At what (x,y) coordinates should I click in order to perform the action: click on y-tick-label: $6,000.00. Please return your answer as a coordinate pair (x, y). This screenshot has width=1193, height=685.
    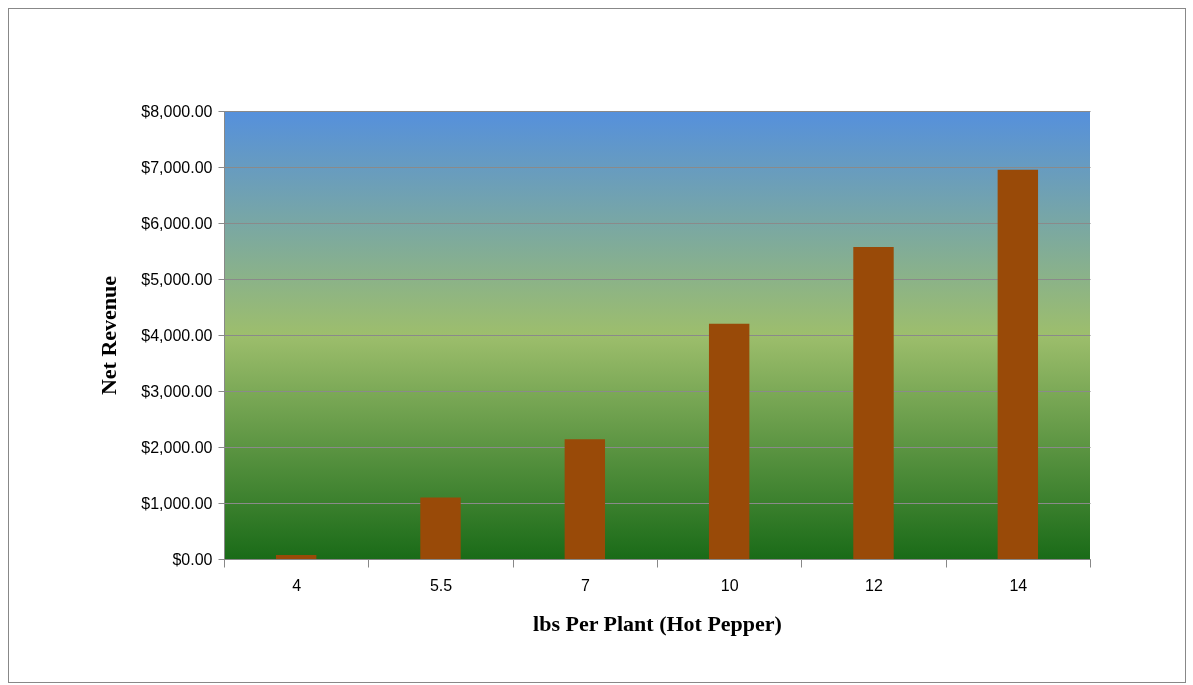
    Looking at the image, I should click on (177, 223).